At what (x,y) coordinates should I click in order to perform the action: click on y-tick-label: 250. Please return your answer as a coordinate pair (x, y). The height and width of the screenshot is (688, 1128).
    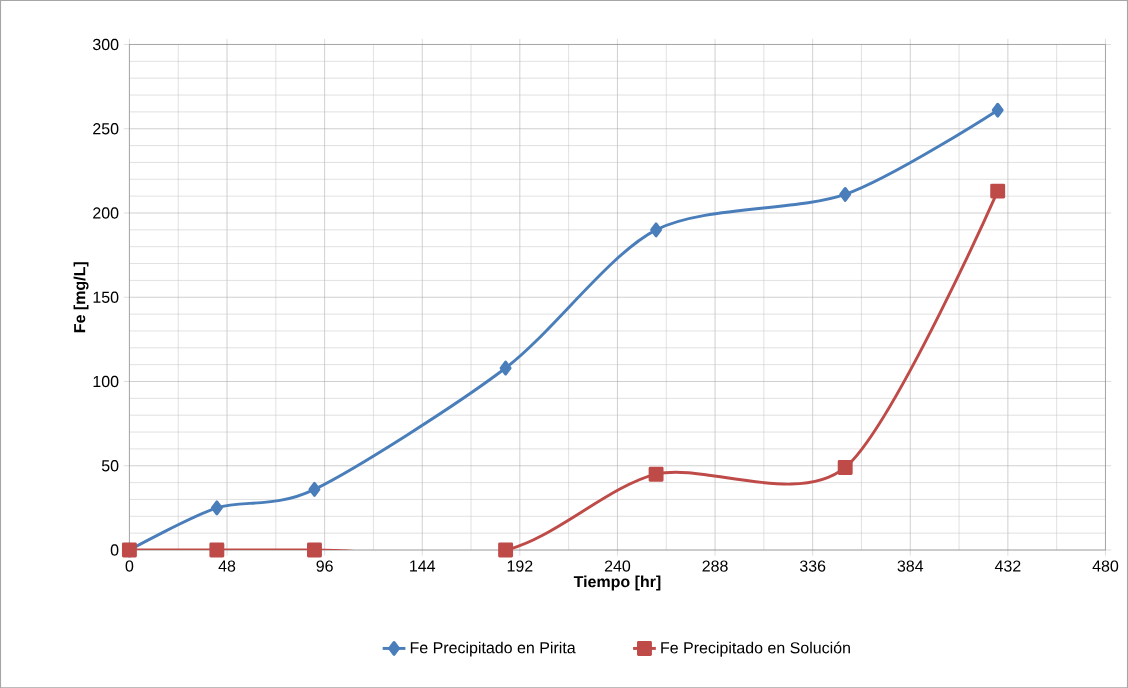
    Looking at the image, I should click on (106, 128).